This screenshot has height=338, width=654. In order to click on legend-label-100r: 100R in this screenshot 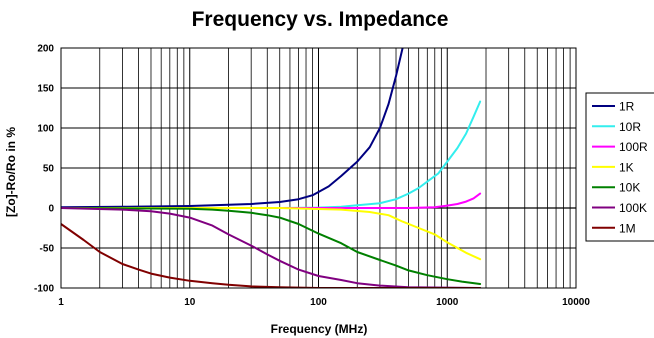, I will do `click(633, 147)`.